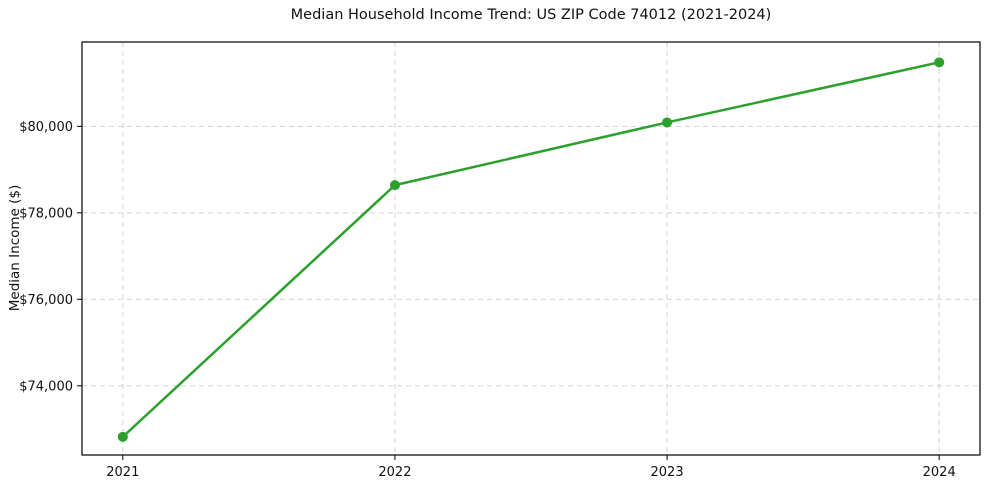 Image resolution: width=989 pixels, height=490 pixels. Describe the element at coordinates (667, 472) in the screenshot. I see `x-tick-label: 2023` at that location.